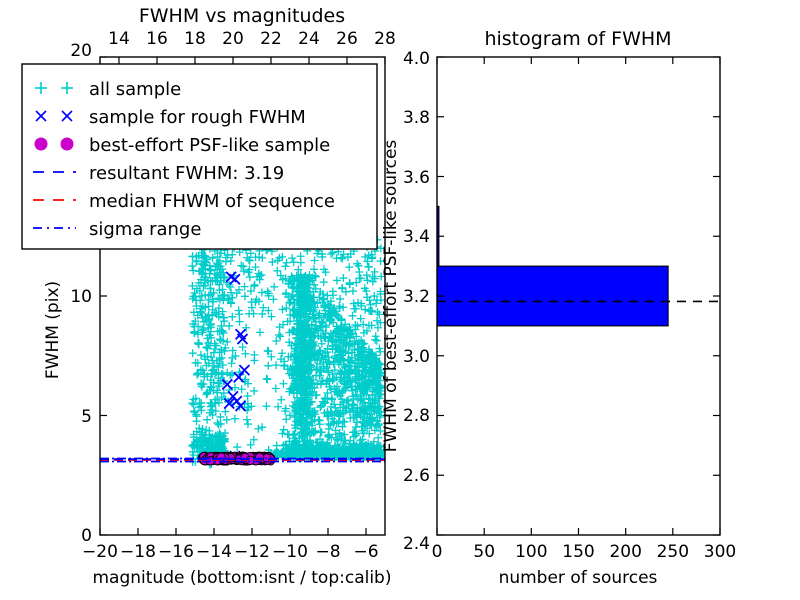  What do you see at coordinates (170, 117) in the screenshot?
I see `legend-item-rough-sample: sample for rough FWHM` at bounding box center [170, 117].